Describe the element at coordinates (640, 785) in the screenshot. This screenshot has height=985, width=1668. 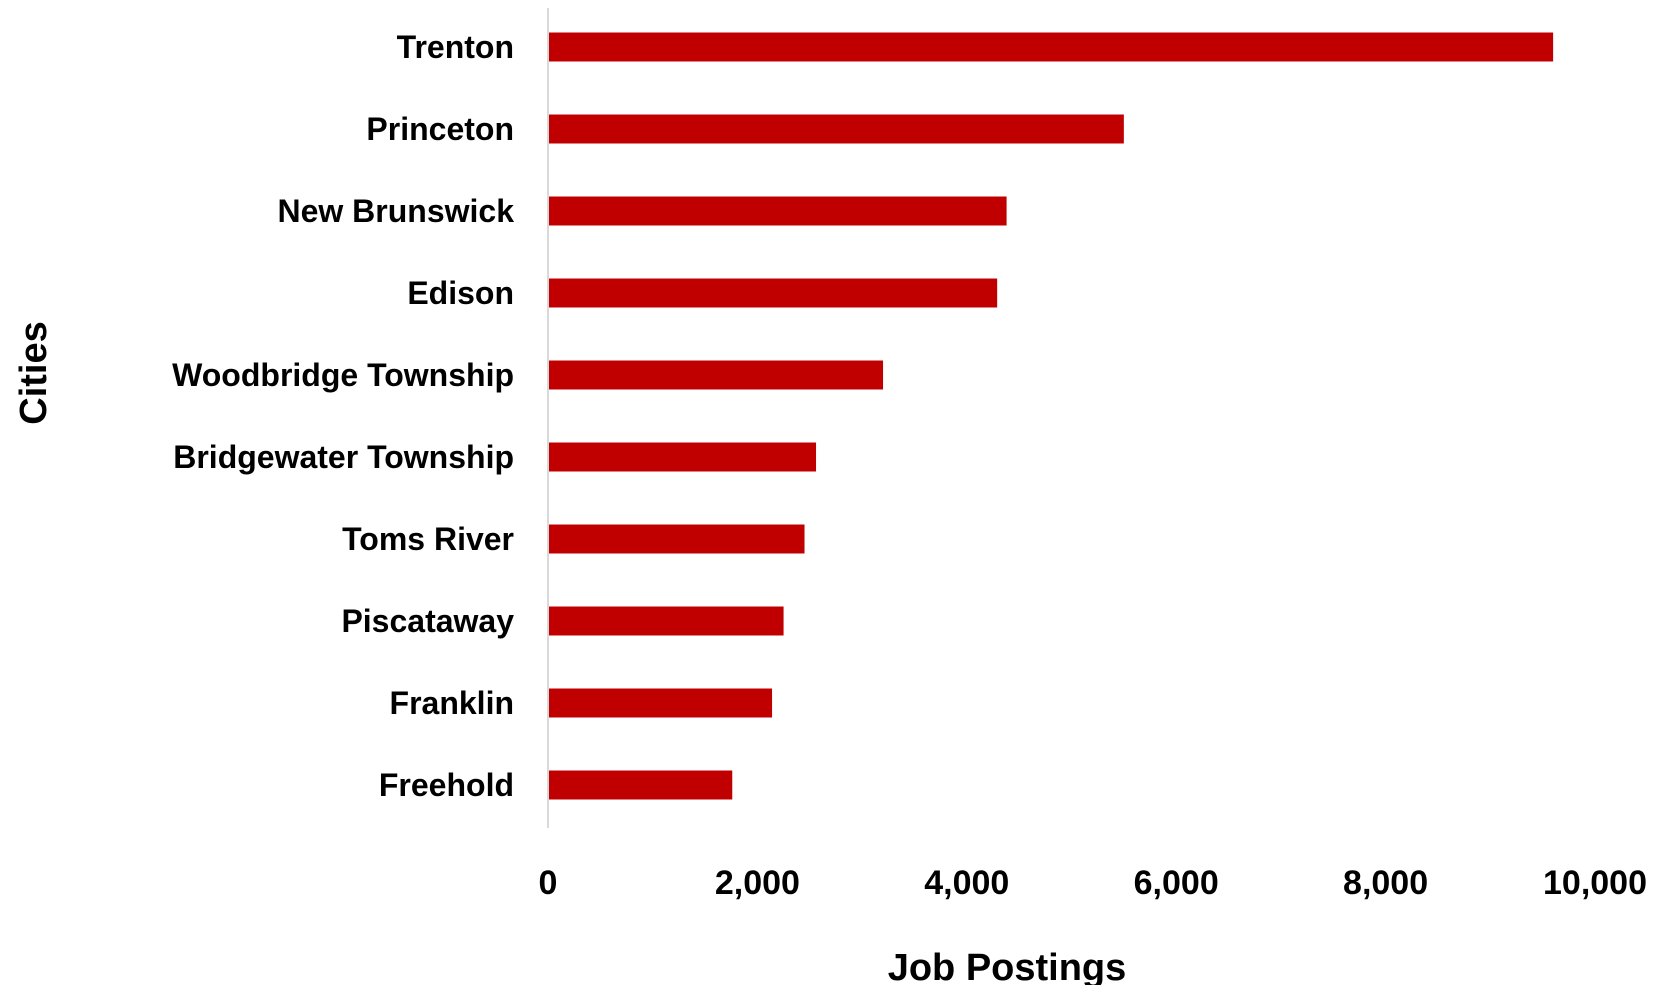
I see `bar-freehold` at that location.